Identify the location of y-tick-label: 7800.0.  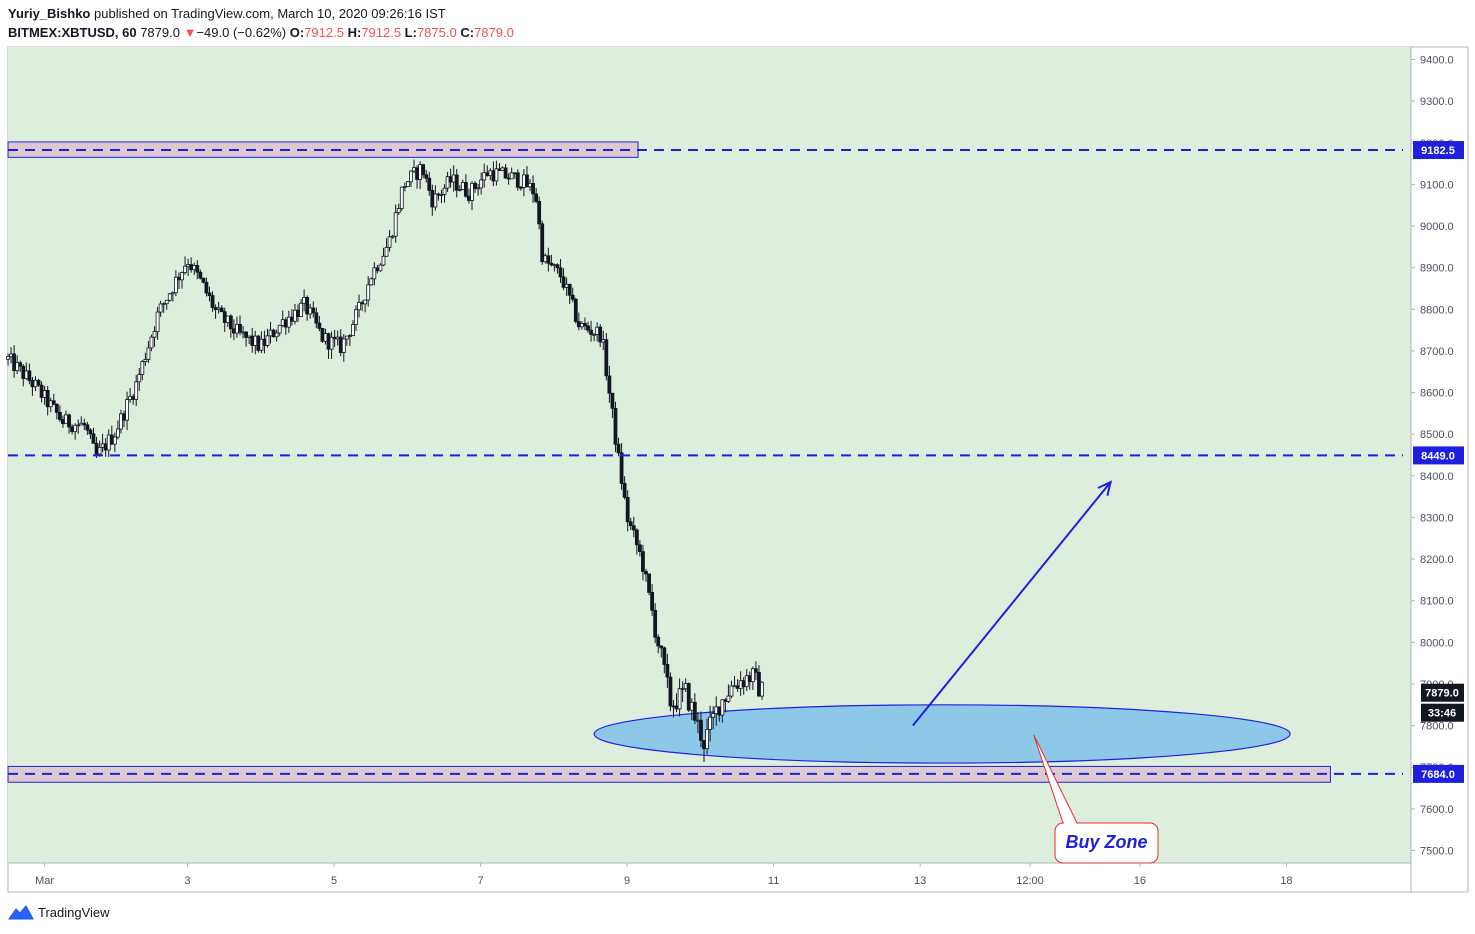
(1437, 727).